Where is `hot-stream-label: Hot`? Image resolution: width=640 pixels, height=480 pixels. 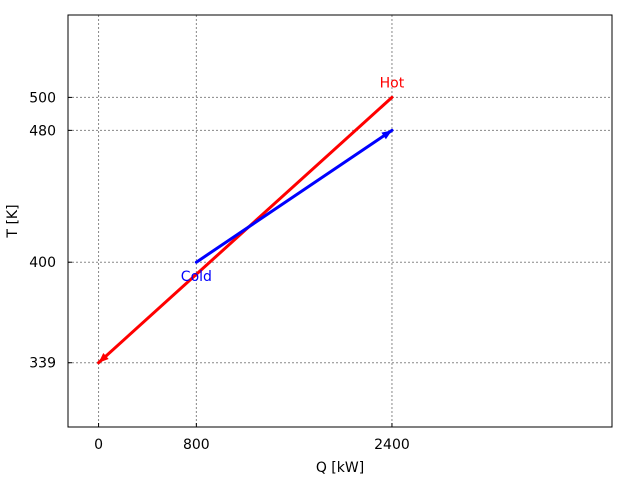
hot-stream-label: Hot is located at coordinates (392, 83).